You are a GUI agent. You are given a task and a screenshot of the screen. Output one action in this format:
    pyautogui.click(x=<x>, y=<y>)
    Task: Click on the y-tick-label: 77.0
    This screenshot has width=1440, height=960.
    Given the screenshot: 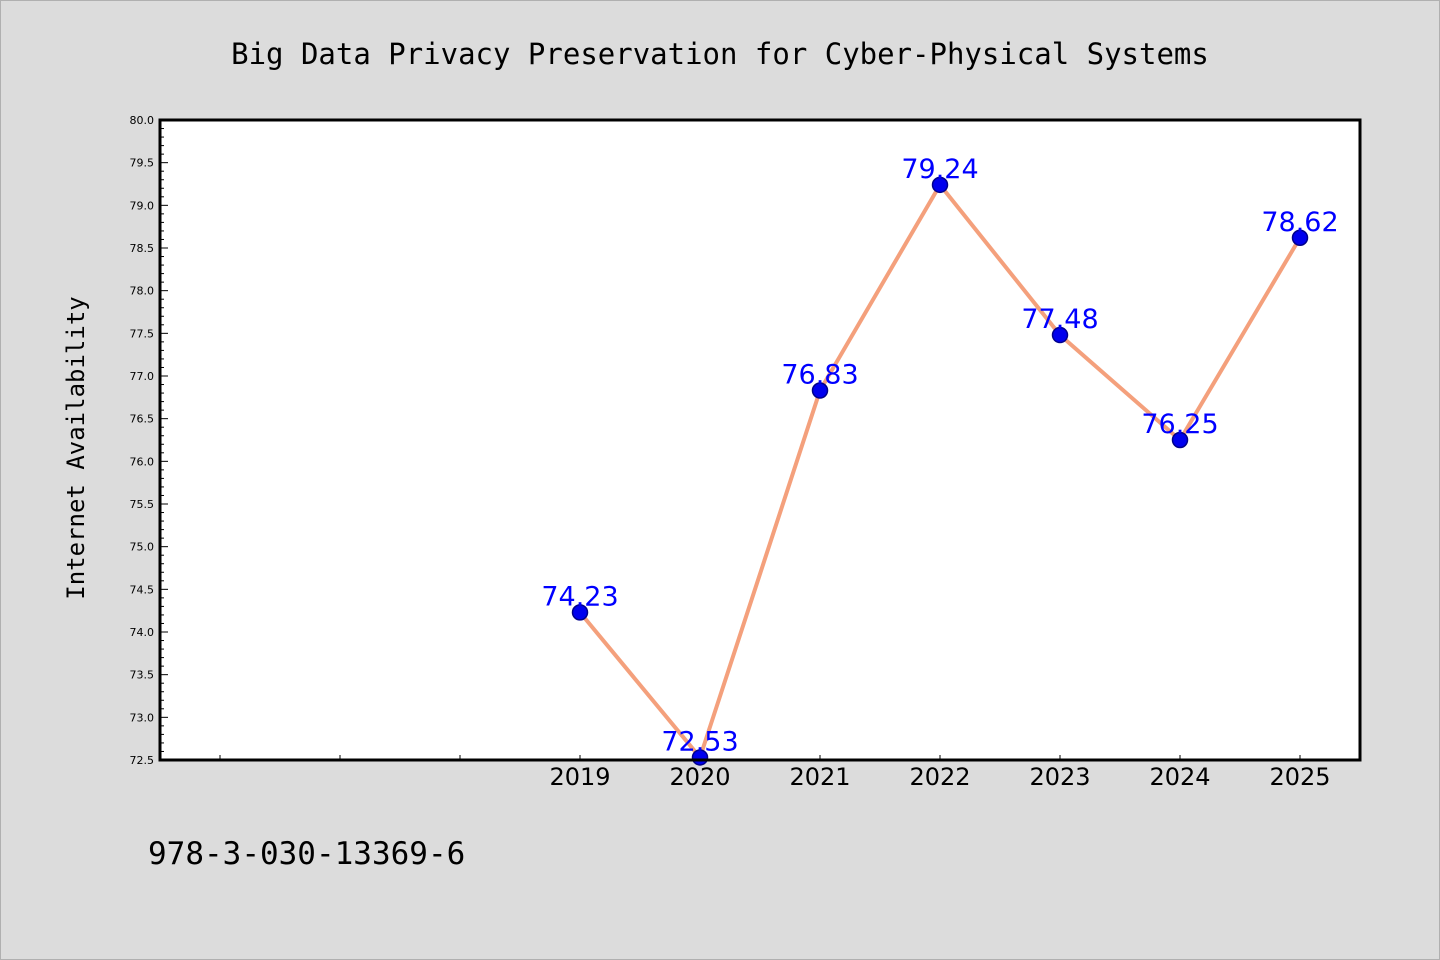 What is the action you would take?
    pyautogui.click(x=142, y=376)
    